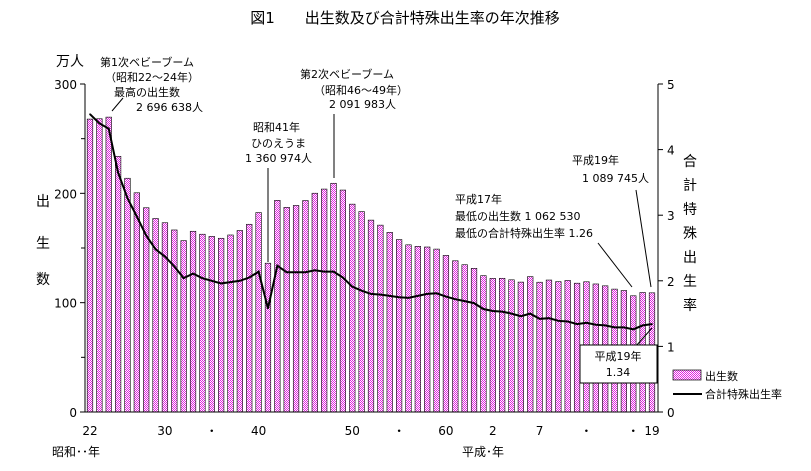  Describe the element at coordinates (354, 122) in the screenshot. I see `annotation-boom2: 第2次ベビーブーム （昭和46～49年） 2 091 983人` at that location.